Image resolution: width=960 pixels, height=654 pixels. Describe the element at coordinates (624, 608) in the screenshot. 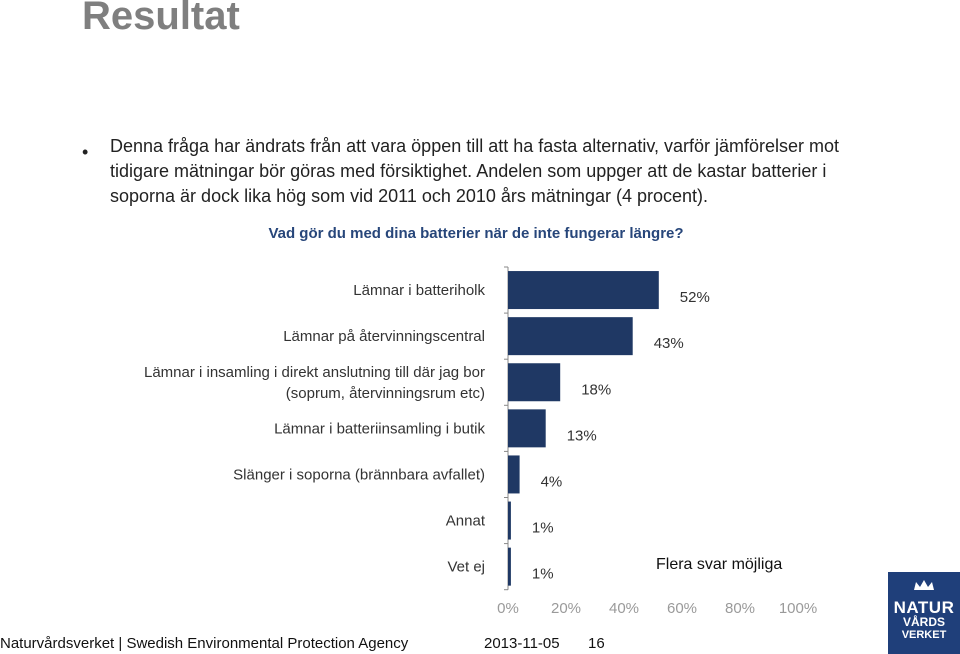

I see `x-tick-label-2: 40%` at that location.